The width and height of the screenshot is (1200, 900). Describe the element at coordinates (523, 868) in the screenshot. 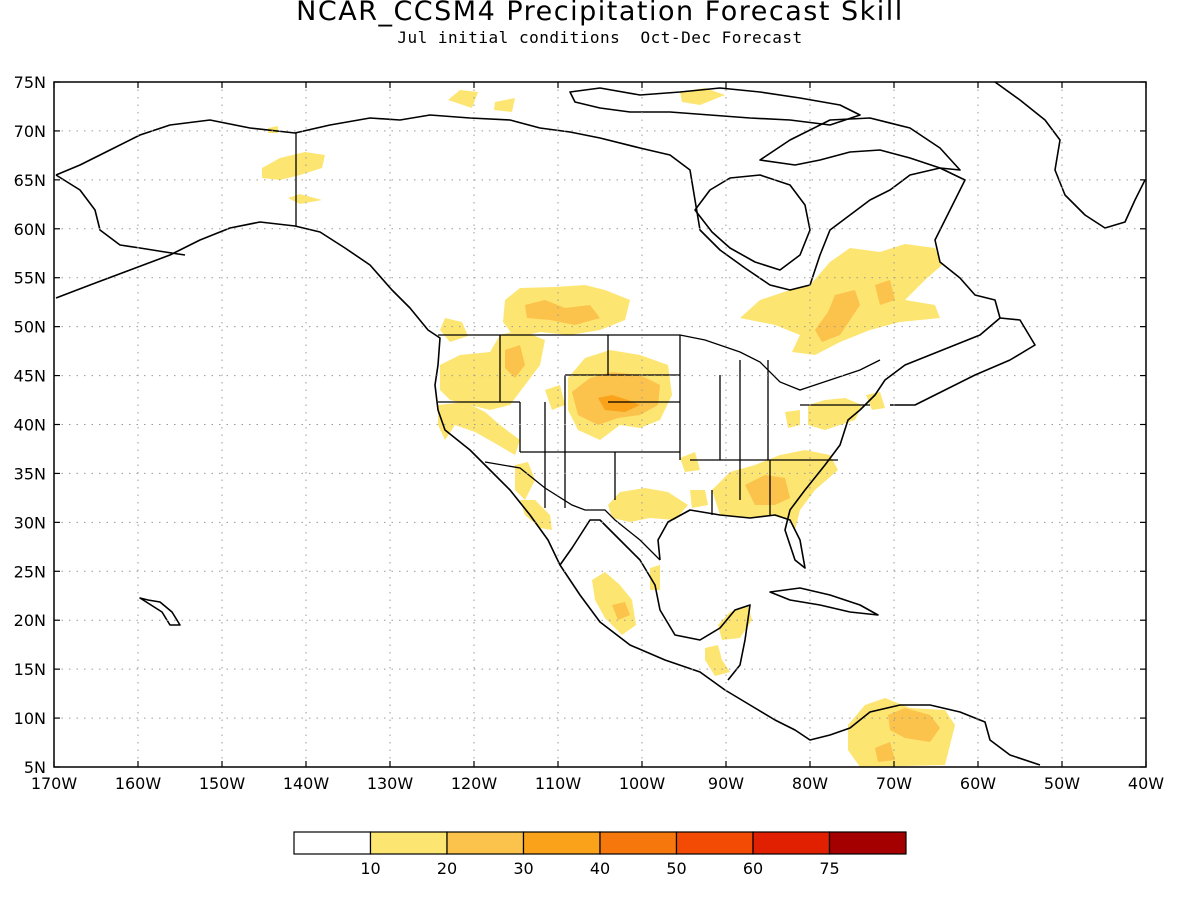

I see `colorbar-label: 30` at that location.